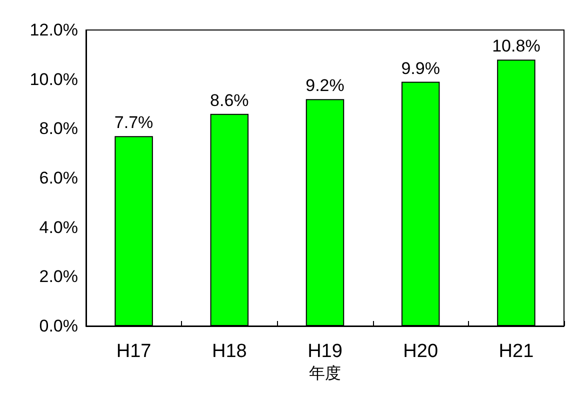 The width and height of the screenshot is (578, 409). I want to click on data-label: 9.9%, so click(420, 68).